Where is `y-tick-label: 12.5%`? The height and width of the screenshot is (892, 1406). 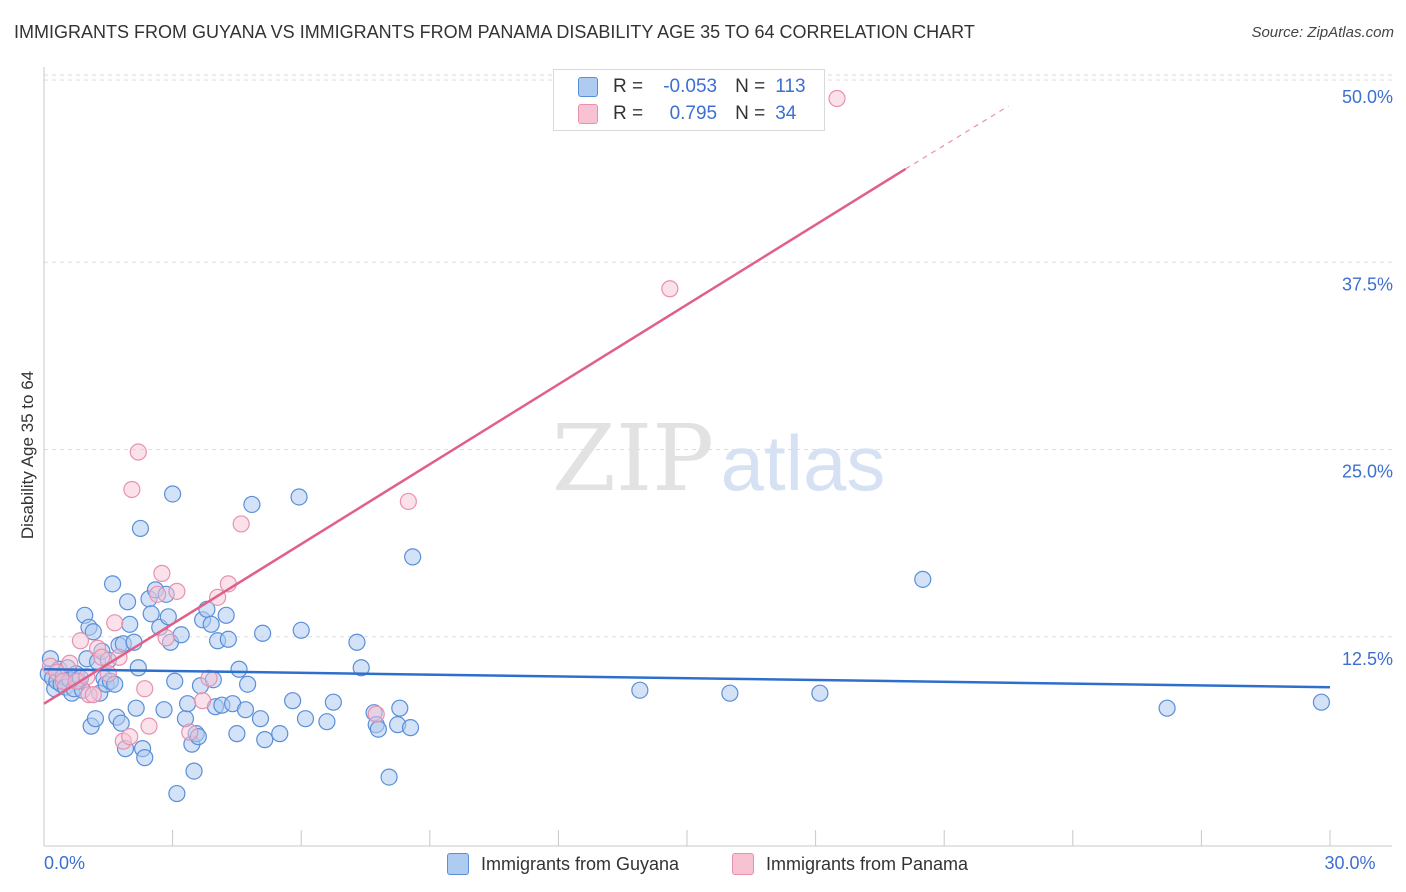 y-tick-label: 12.5% is located at coordinates (1367, 659).